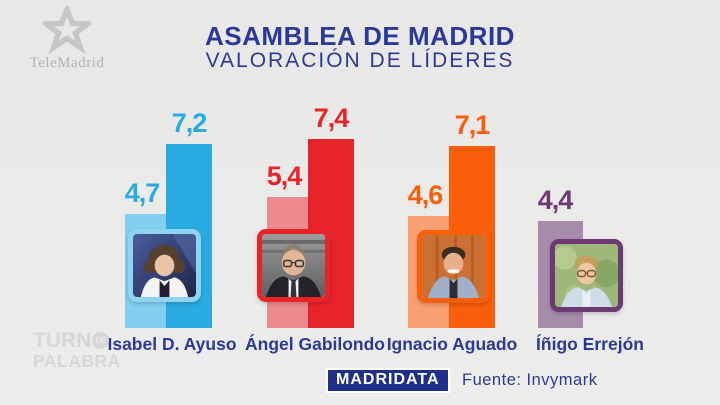  What do you see at coordinates (590, 344) in the screenshot?
I see `leader-name-errejon: Íñigo Errejón` at bounding box center [590, 344].